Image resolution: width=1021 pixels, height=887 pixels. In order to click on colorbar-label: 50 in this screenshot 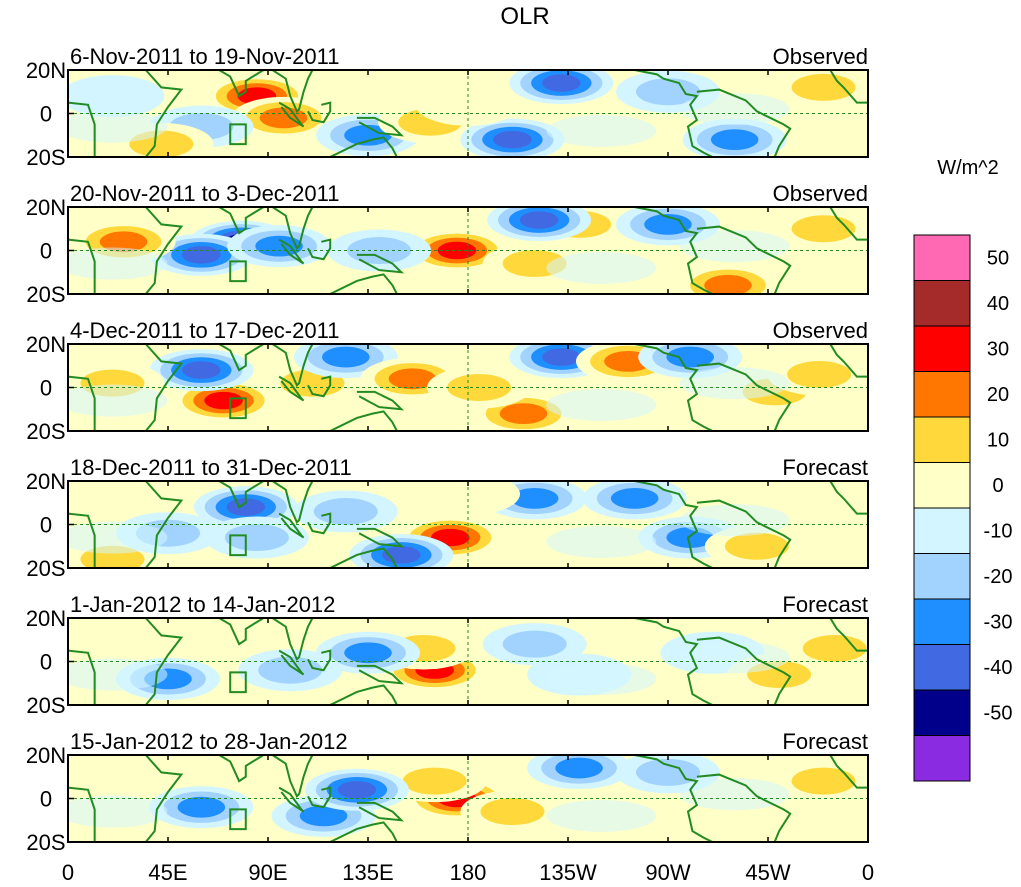, I will do `click(998, 259)`.